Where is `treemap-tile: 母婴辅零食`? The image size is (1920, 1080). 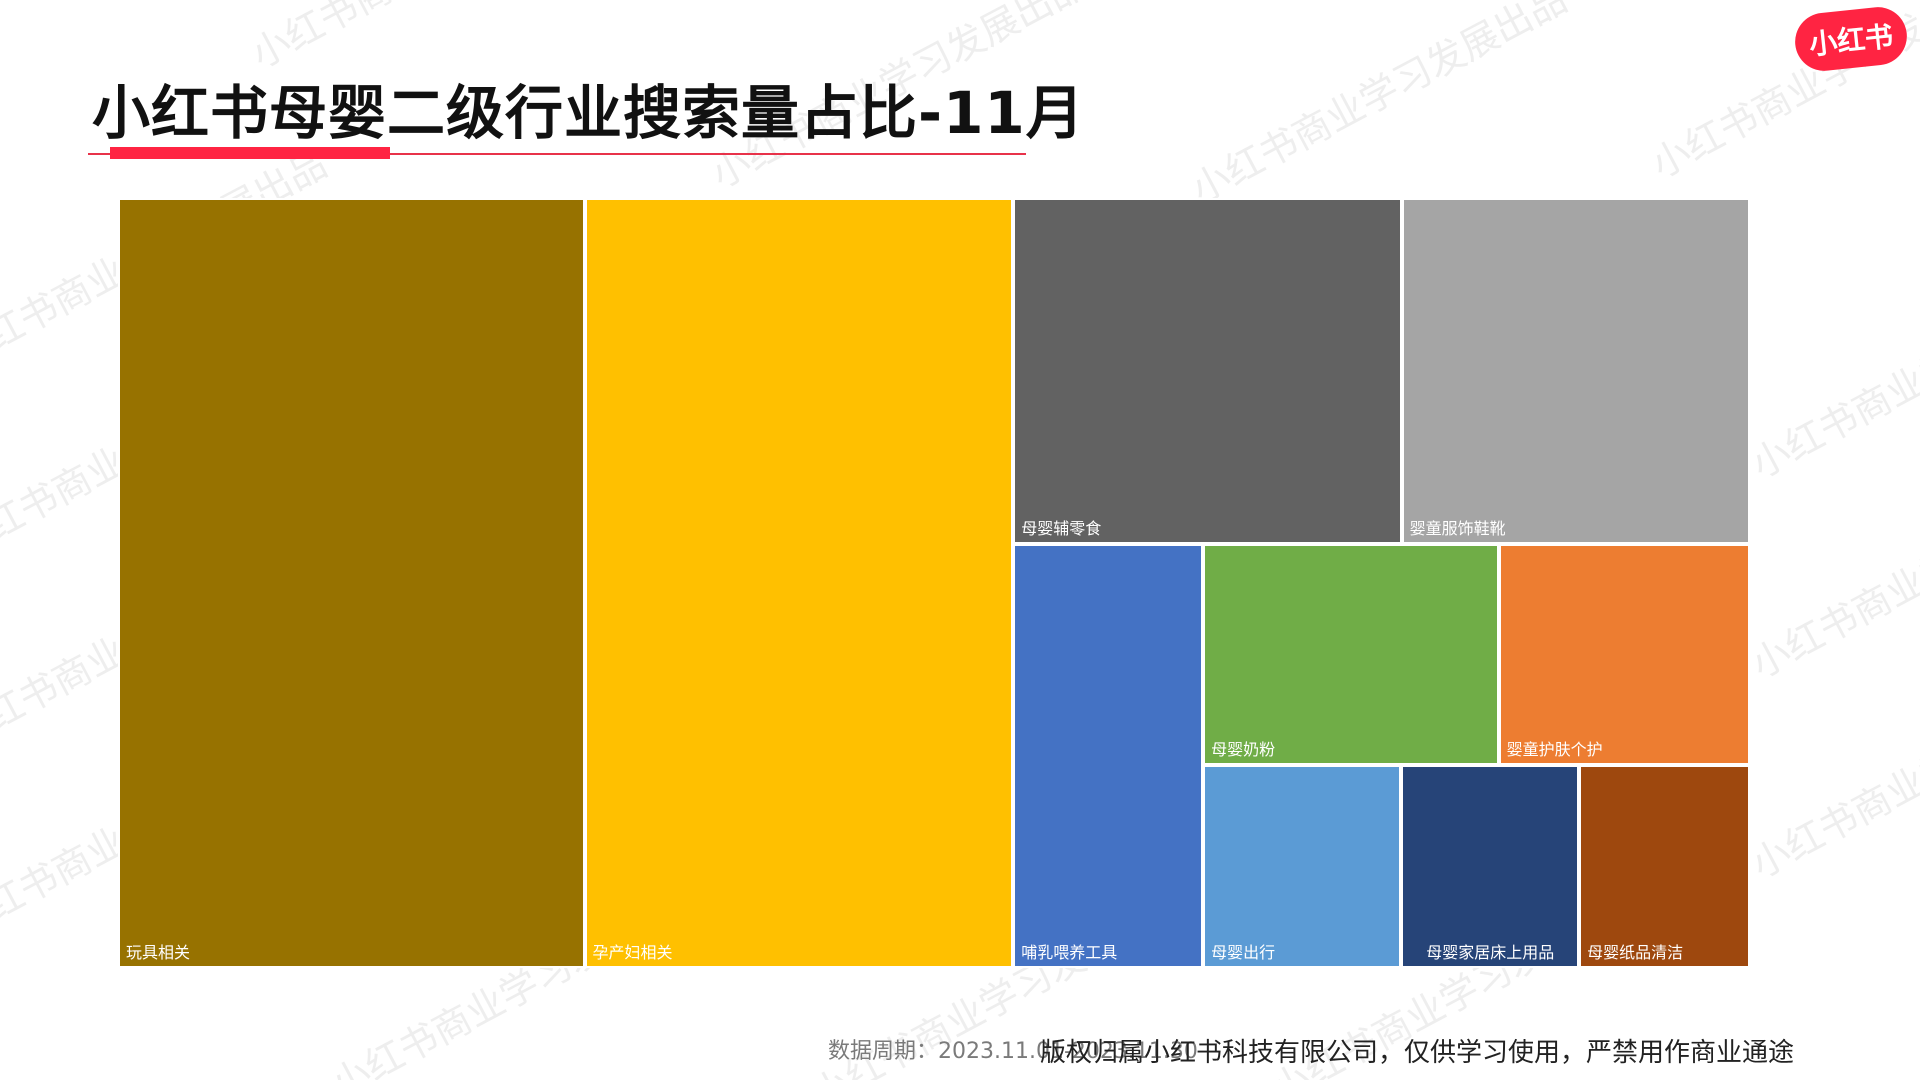
treemap-tile: 母婴辅零食 is located at coordinates (1207, 371).